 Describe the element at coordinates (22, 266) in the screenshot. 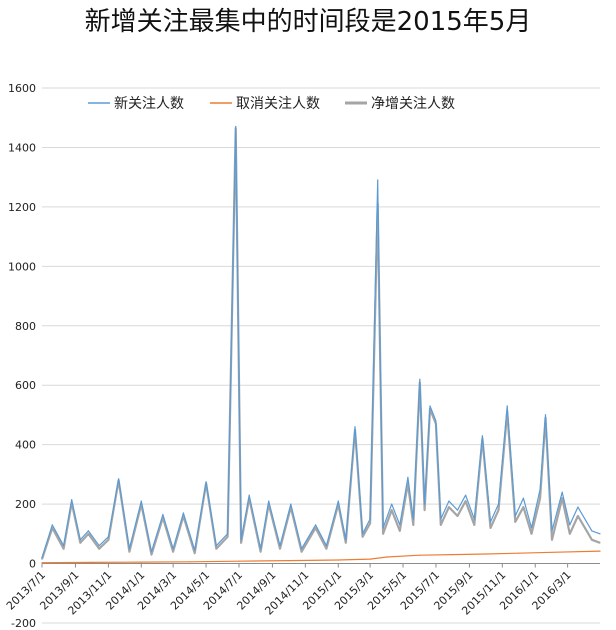

I see `y-tick-label: 1000` at that location.